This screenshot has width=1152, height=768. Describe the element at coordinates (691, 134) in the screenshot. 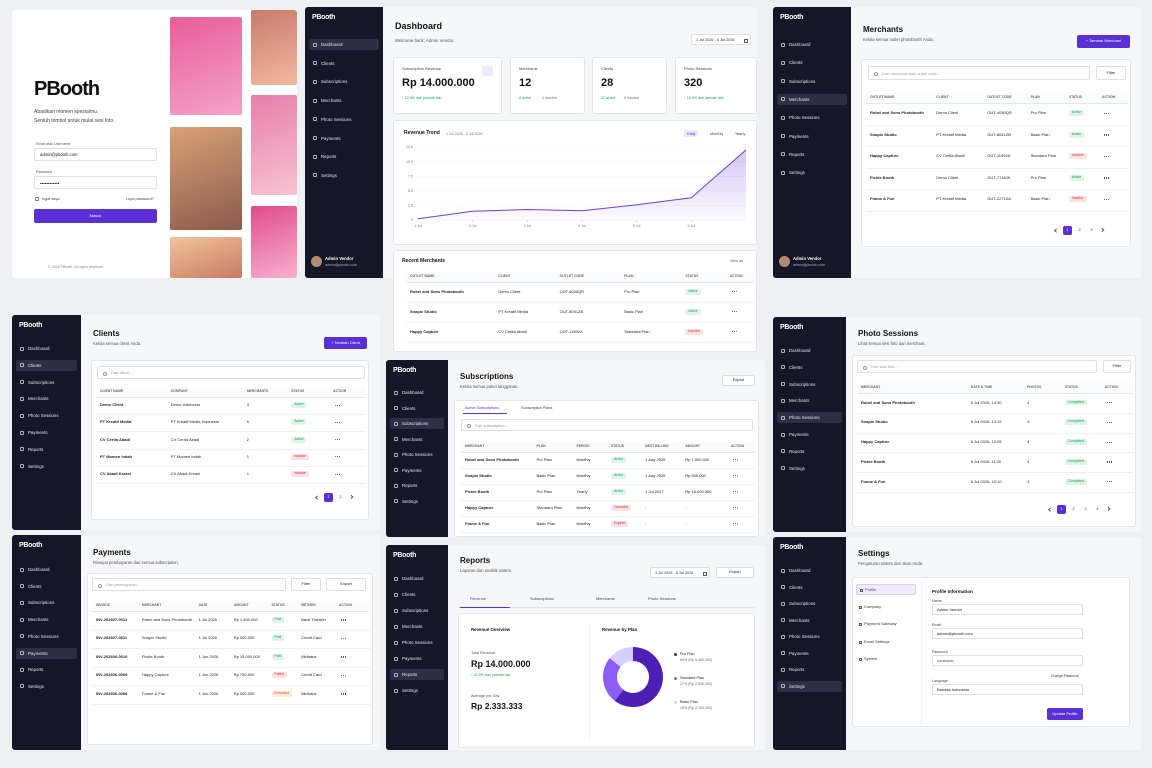

I see `period-tab: Daily` at that location.